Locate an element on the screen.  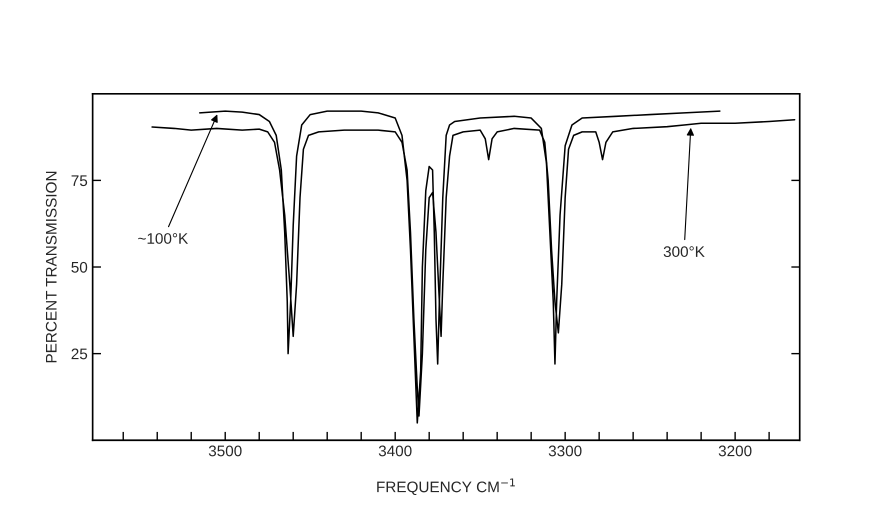
x-tick-label: 3300 is located at coordinates (565, 451).